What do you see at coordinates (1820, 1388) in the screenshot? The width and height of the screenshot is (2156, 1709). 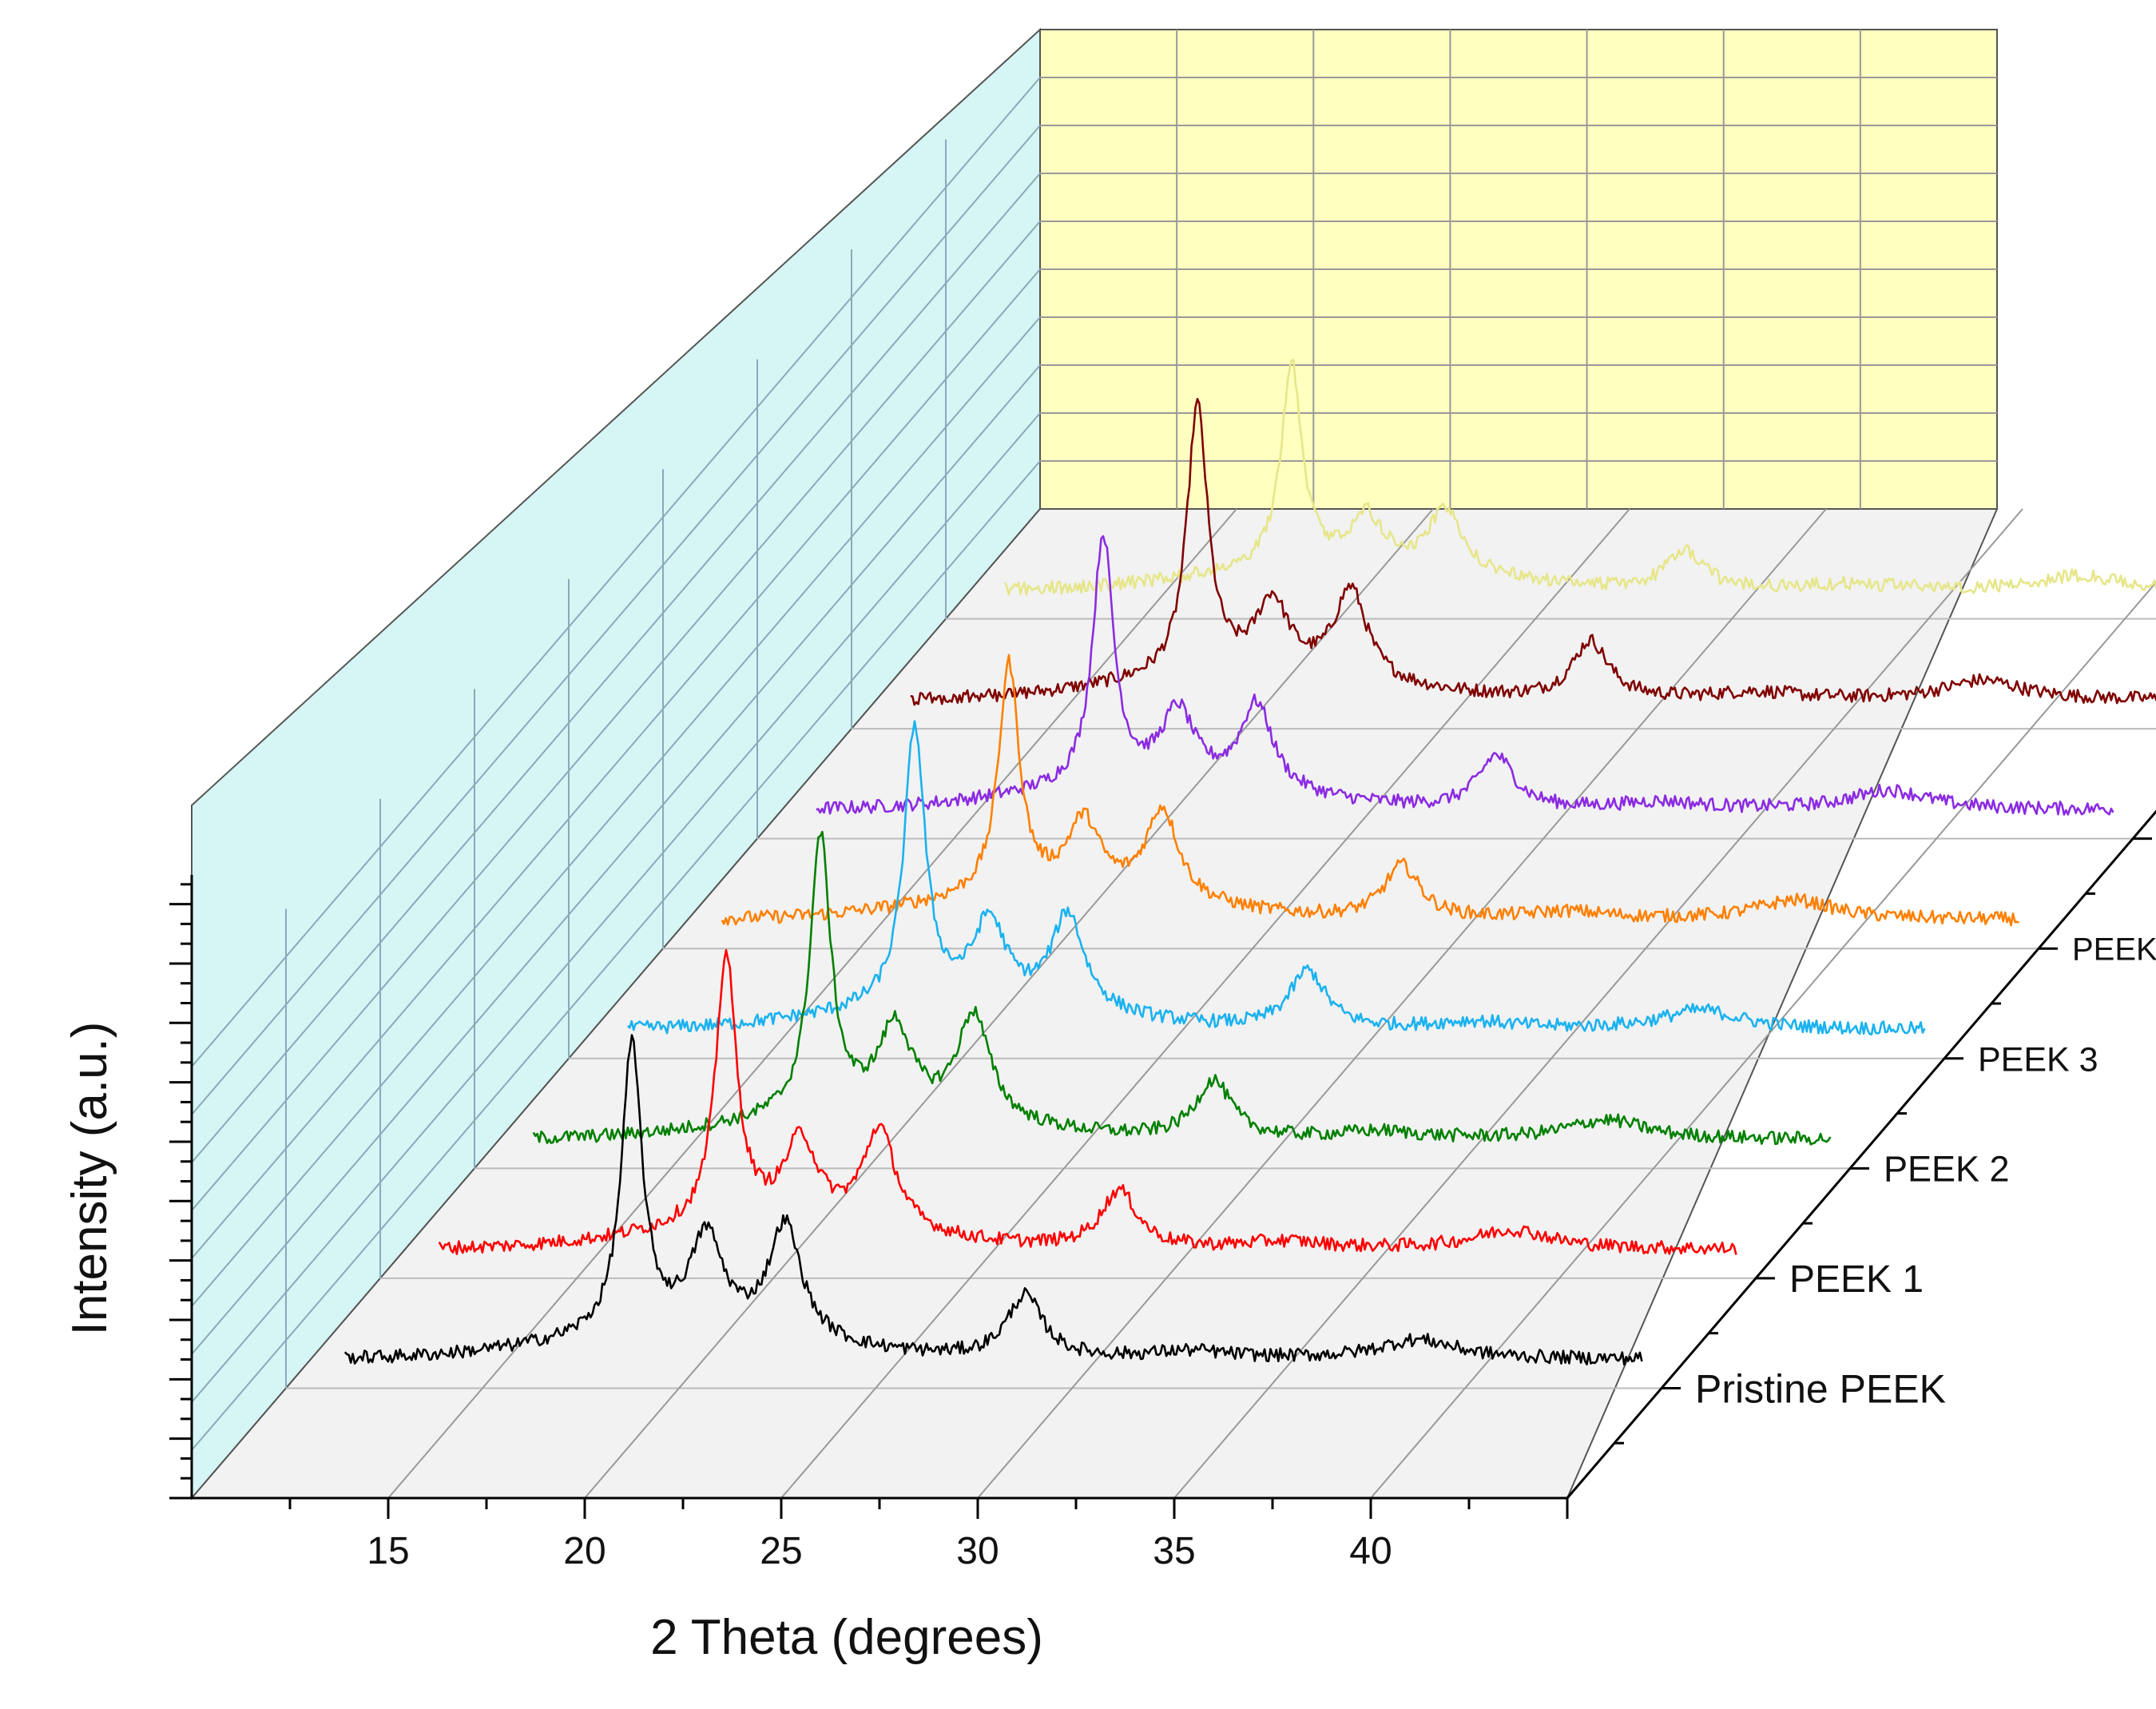 I see `series-label-pristine-peek: Pristine PEEK` at bounding box center [1820, 1388].